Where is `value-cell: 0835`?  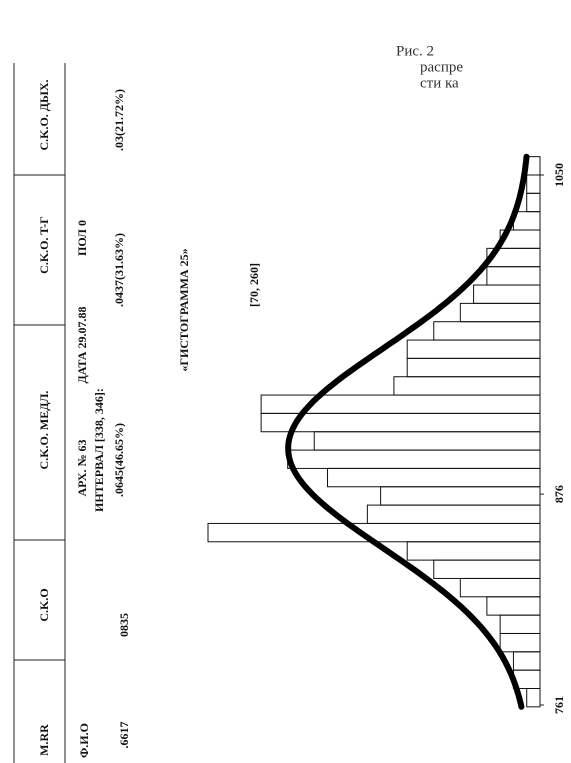 value-cell: 0835 is located at coordinates (124, 625).